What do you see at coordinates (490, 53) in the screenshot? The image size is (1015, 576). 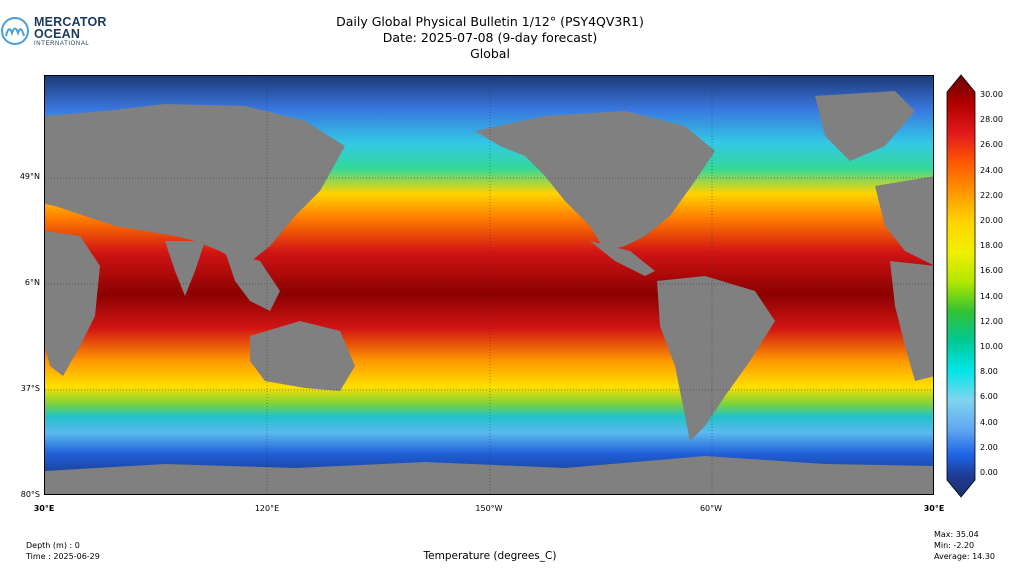 I see `title-line-3: Global` at bounding box center [490, 53].